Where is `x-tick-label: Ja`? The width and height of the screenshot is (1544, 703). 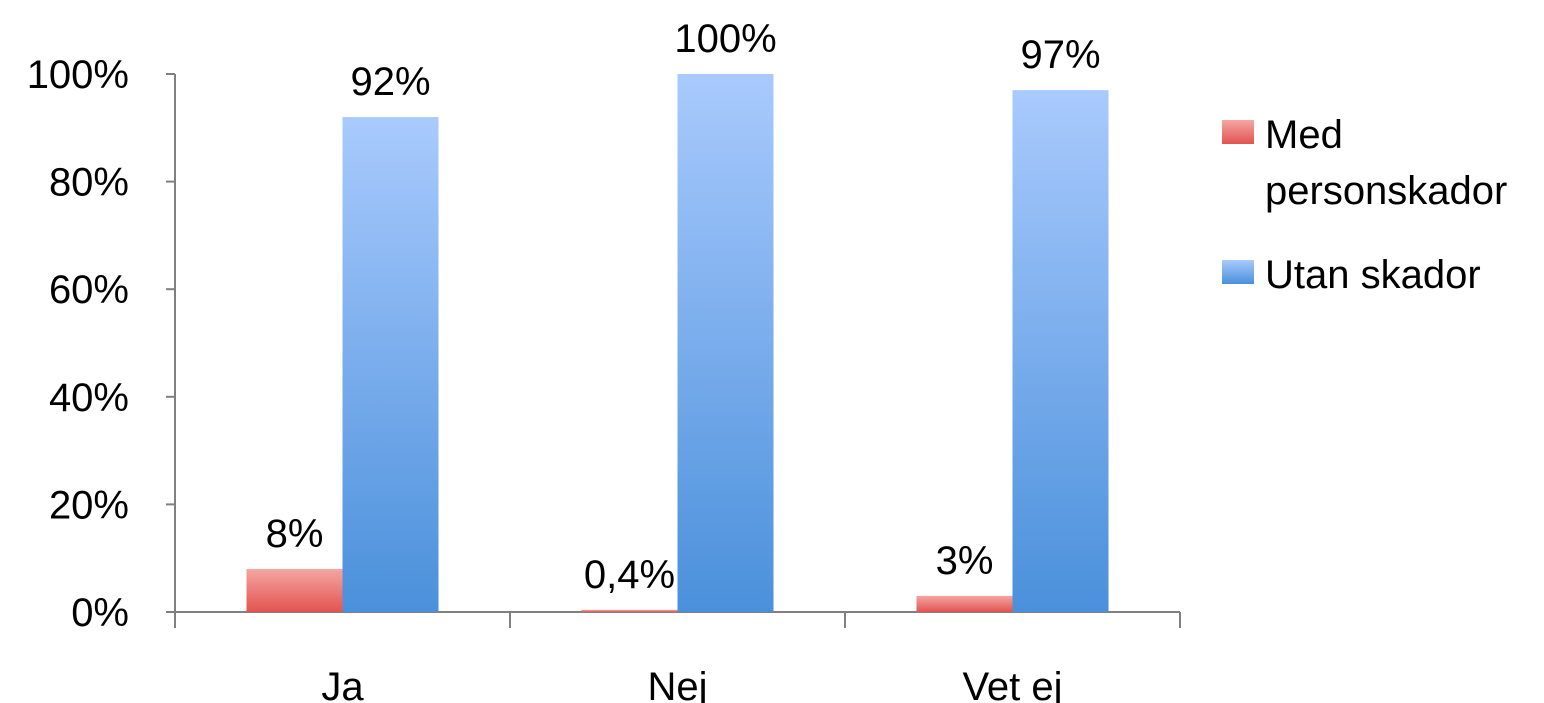 x-tick-label: Ja is located at coordinates (342, 684).